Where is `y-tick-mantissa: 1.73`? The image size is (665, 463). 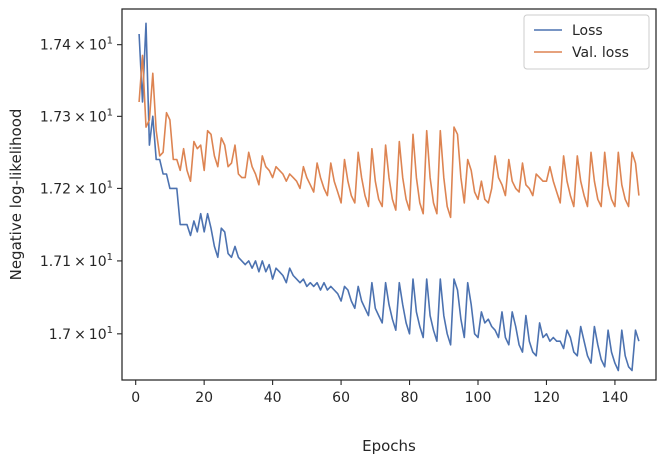 y-tick-mantissa: 1.73 is located at coordinates (55, 117).